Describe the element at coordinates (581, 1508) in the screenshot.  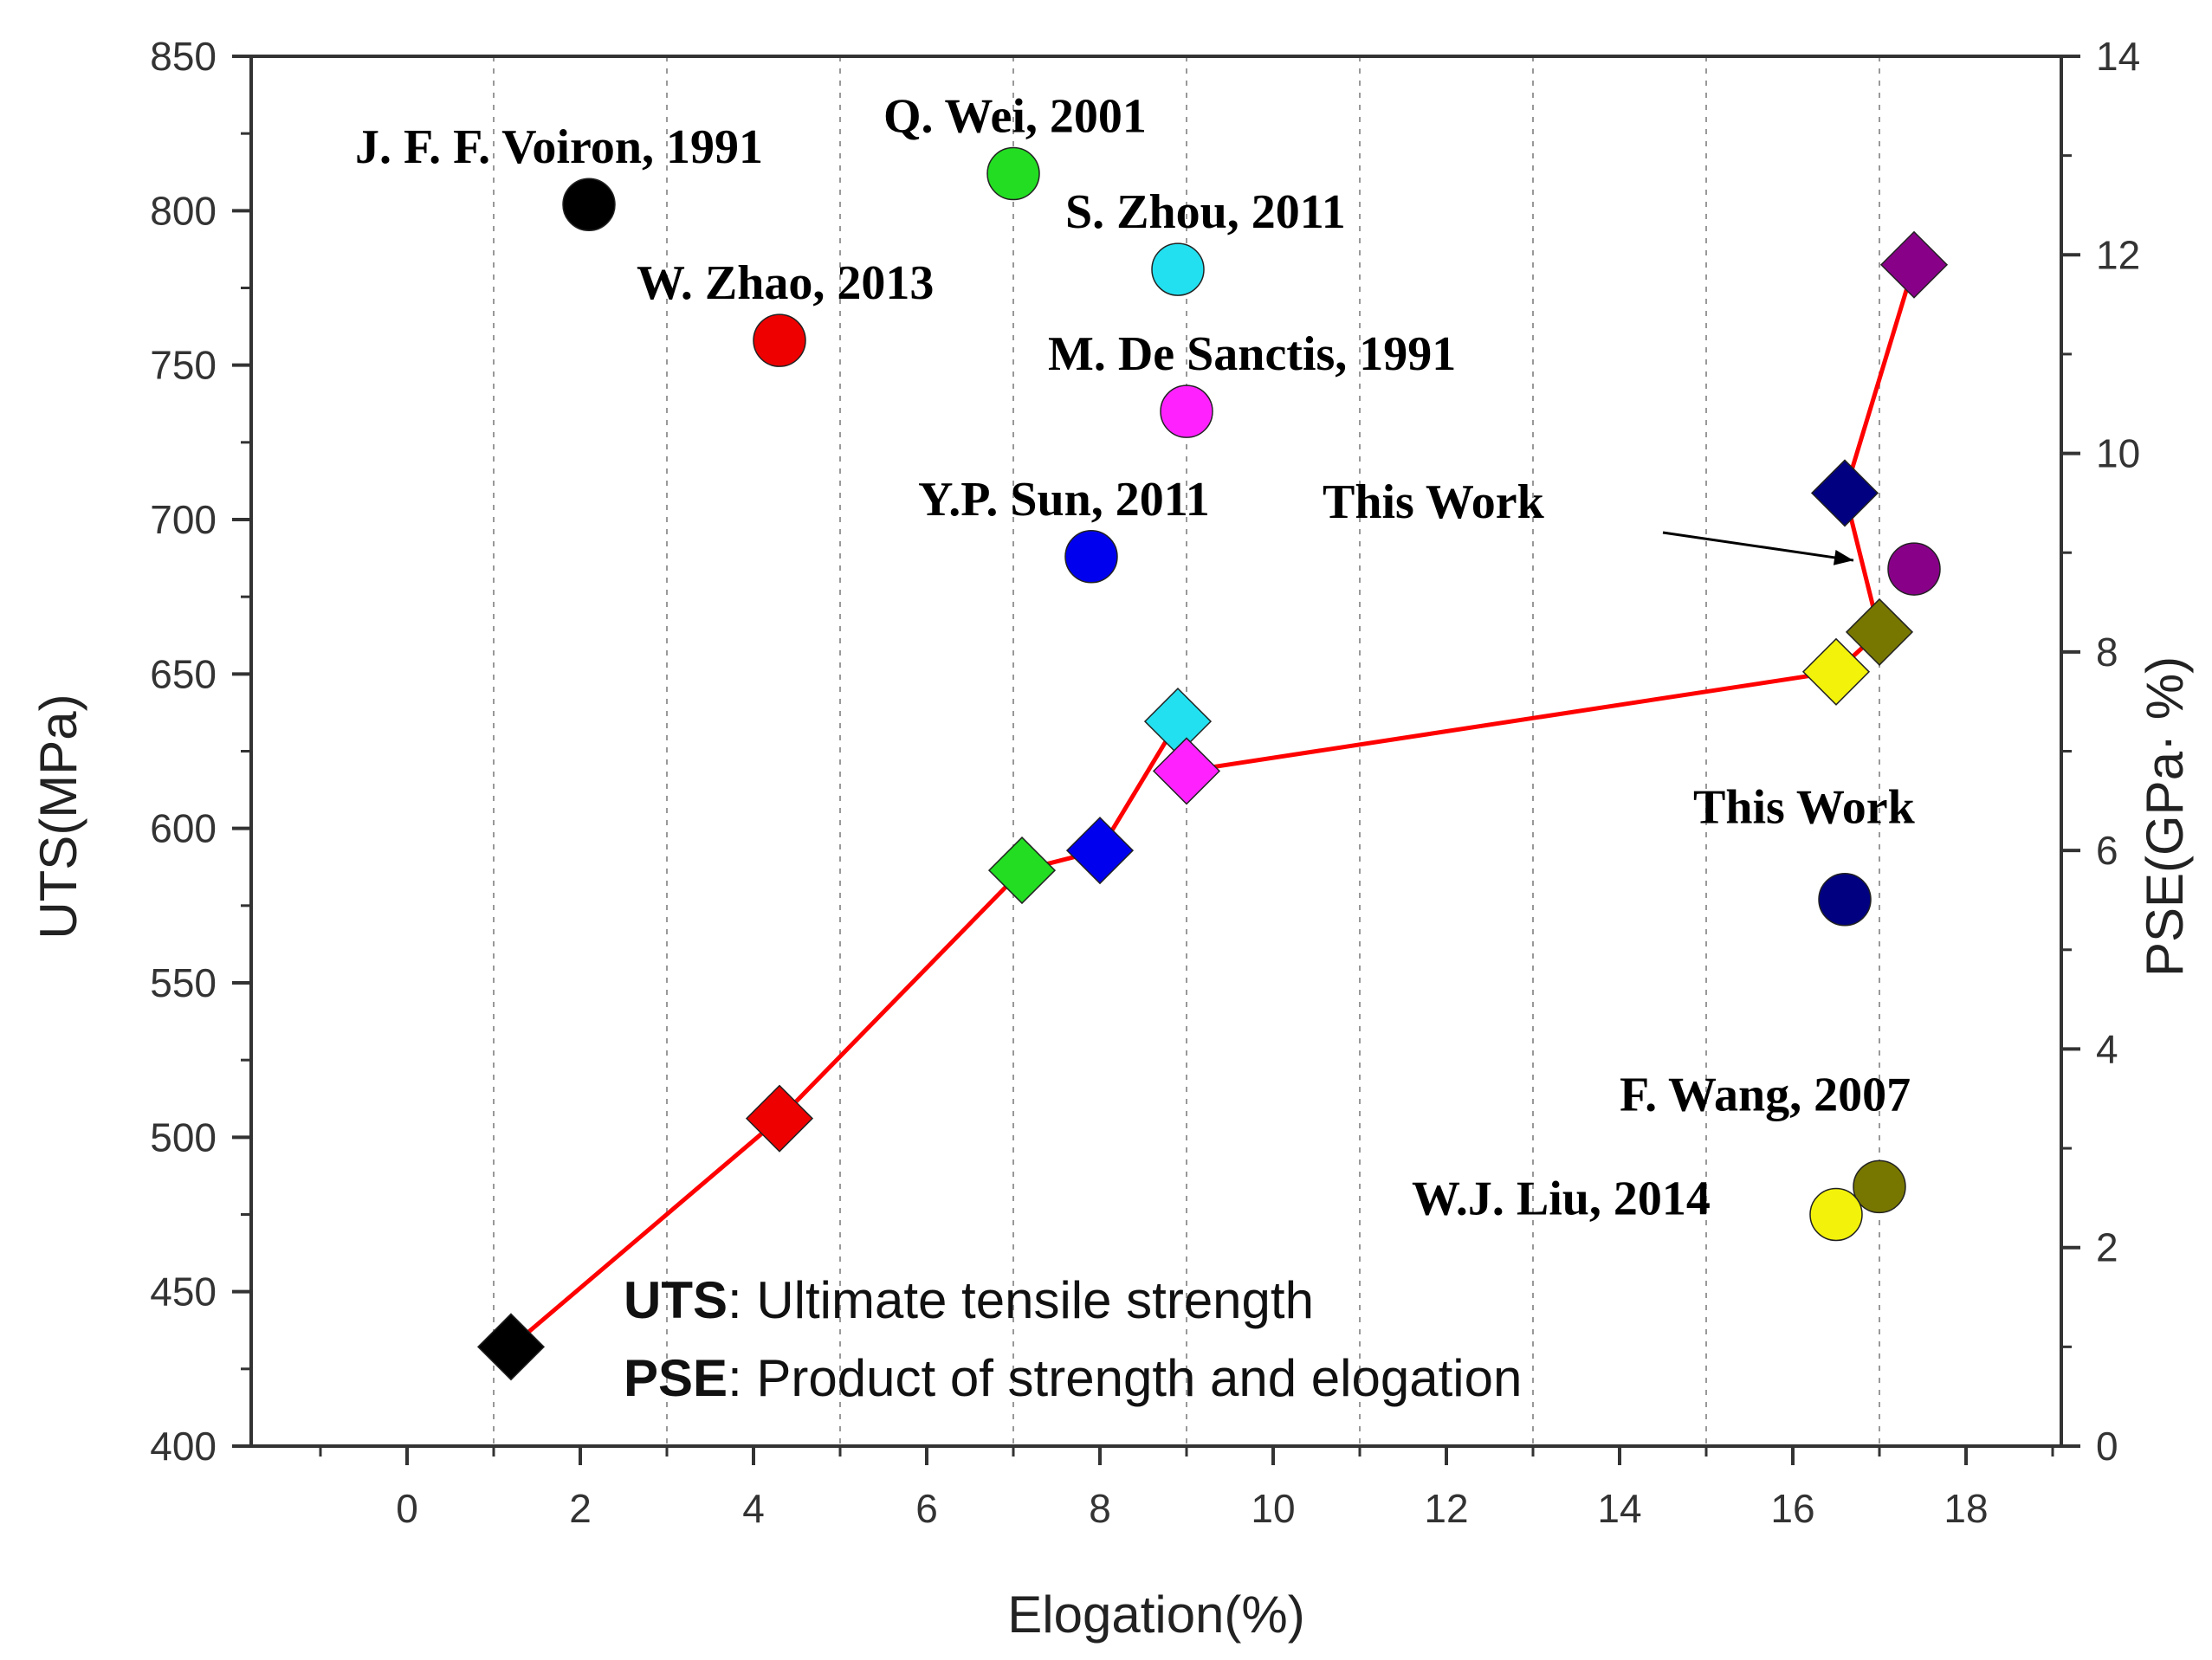
I see `x-tick-label: 2` at that location.